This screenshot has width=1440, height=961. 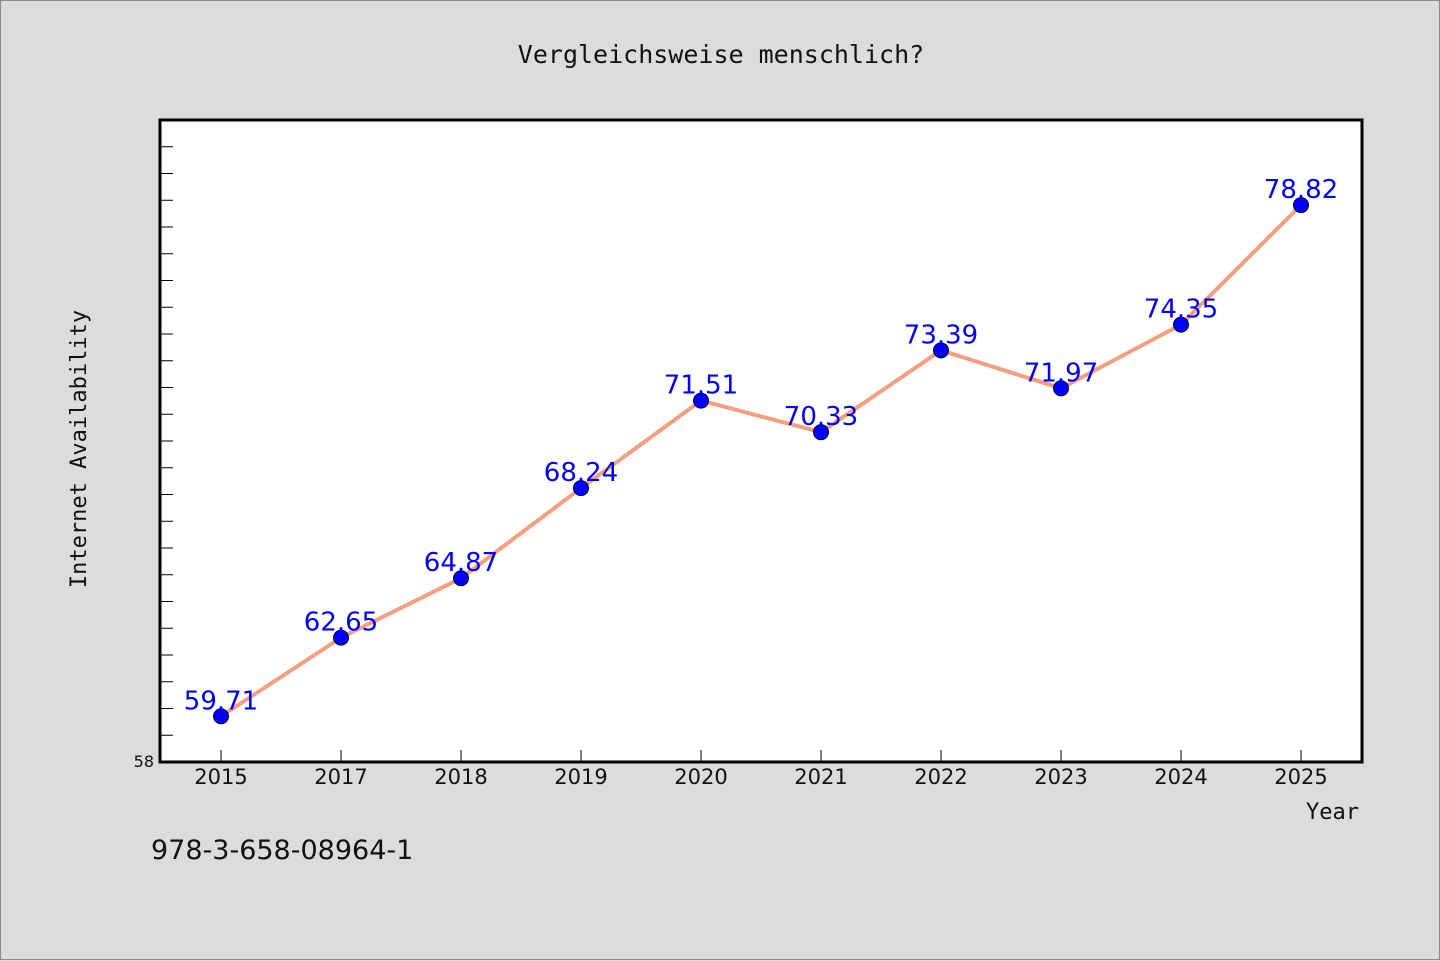 What do you see at coordinates (1180, 777) in the screenshot?
I see `x-tick-label: 2024` at bounding box center [1180, 777].